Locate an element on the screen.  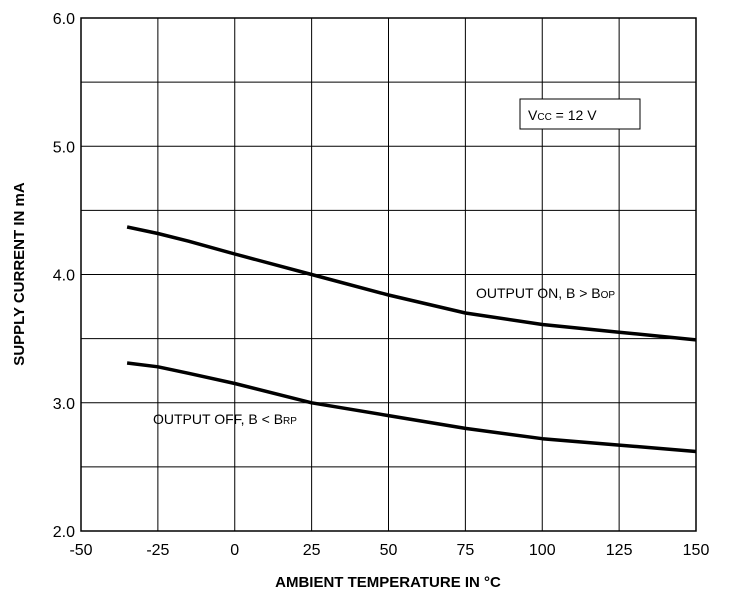
vcc-annotation: VCC = 12 V is located at coordinates (580, 114).